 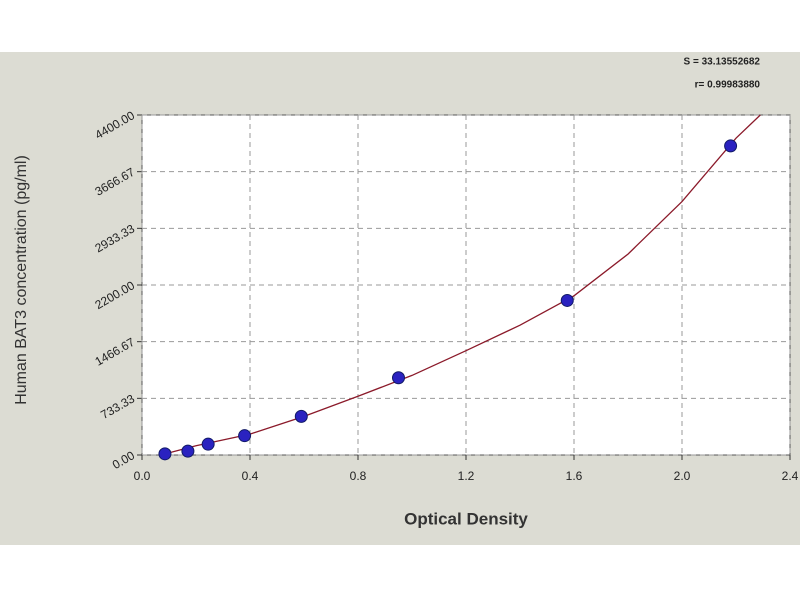 I want to click on x-tick-label: 2.4, so click(x=790, y=476).